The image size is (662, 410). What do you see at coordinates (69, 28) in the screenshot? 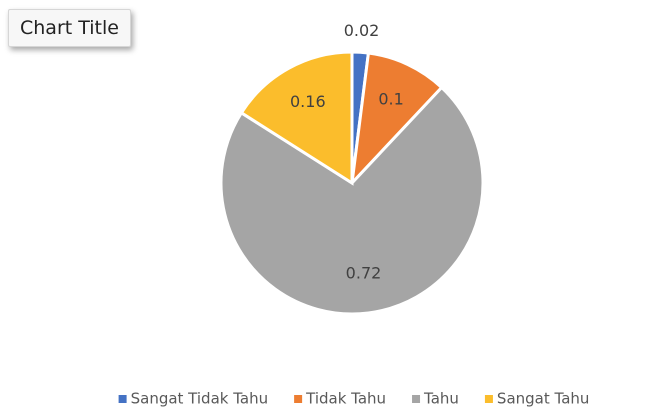
I see `chart-title: Chart Title` at bounding box center [69, 28].